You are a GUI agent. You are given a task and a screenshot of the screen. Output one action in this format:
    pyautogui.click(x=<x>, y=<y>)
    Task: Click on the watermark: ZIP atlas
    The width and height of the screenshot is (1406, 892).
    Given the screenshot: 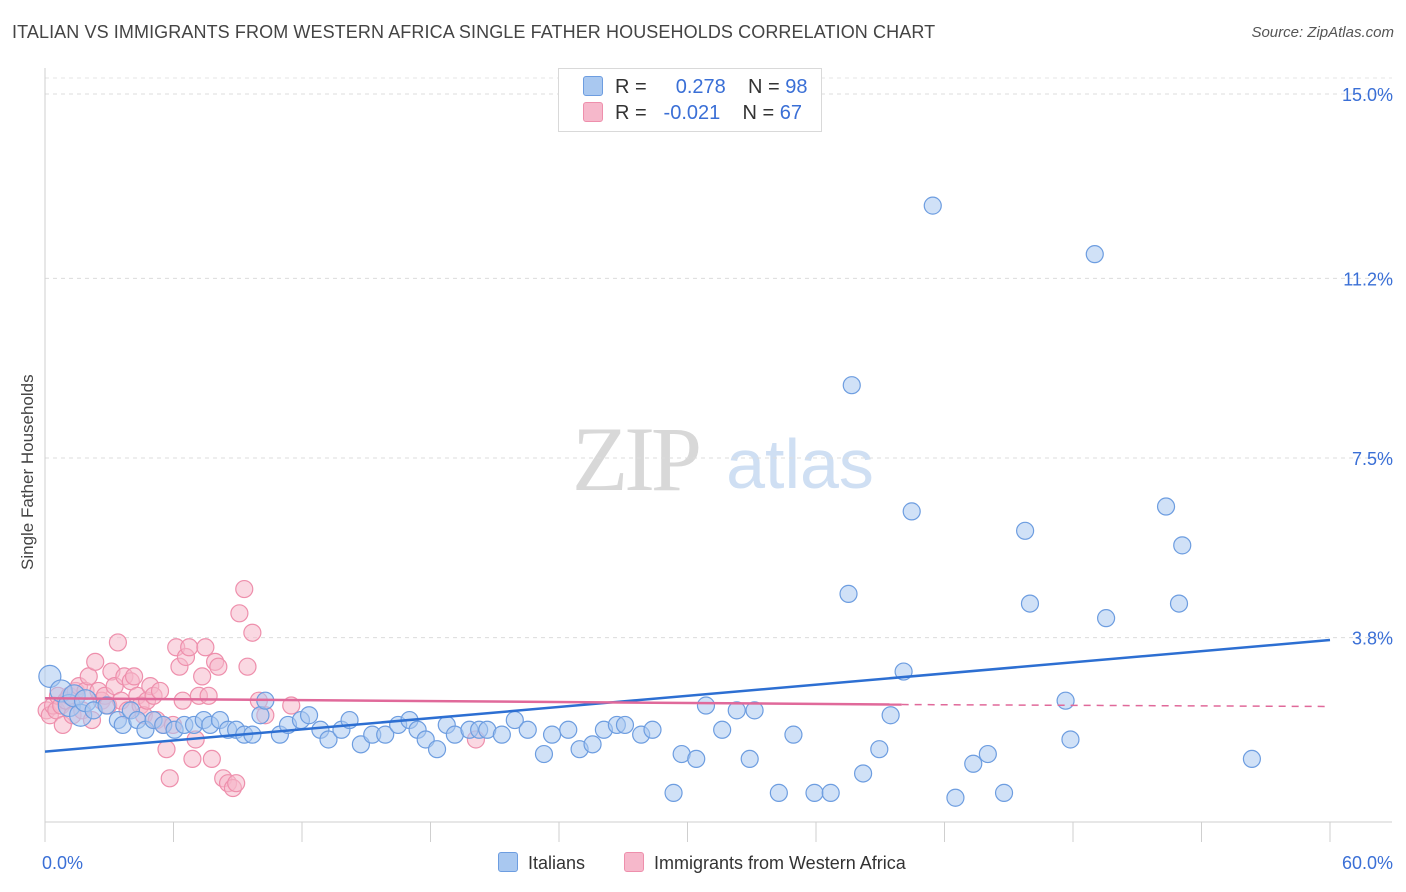 What is the action you would take?
    pyautogui.click(x=723, y=459)
    